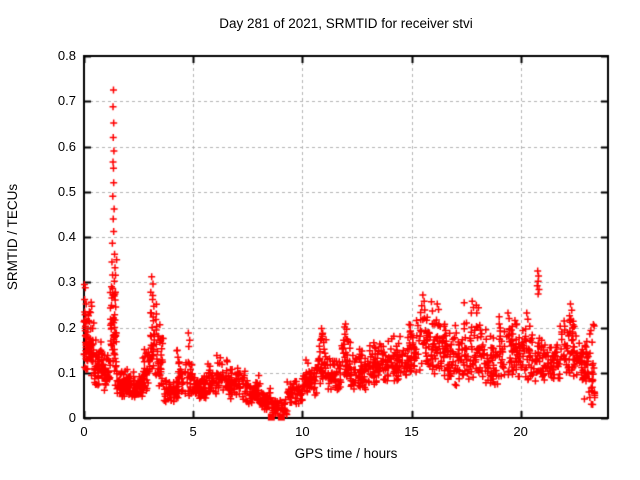 The image size is (640, 480). Describe the element at coordinates (12, 237) in the screenshot. I see `y-axis-label: SRMTID / TECUs` at that location.